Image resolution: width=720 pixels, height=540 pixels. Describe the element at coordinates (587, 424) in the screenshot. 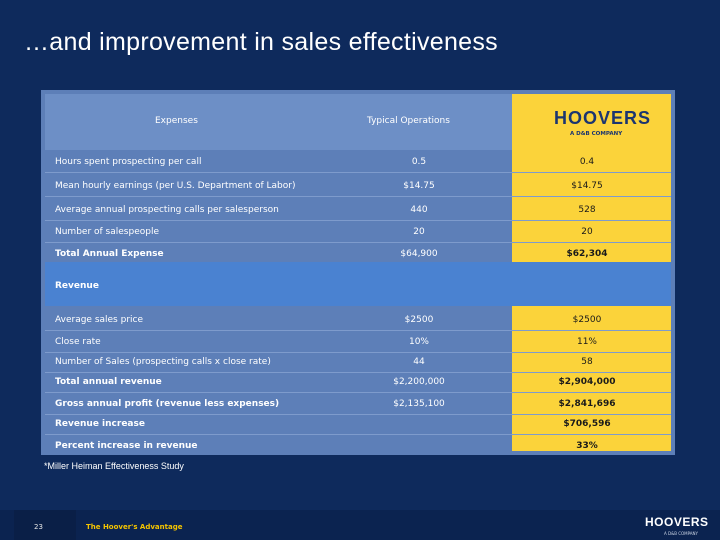

I see `hoovers-value: $706,596` at that location.